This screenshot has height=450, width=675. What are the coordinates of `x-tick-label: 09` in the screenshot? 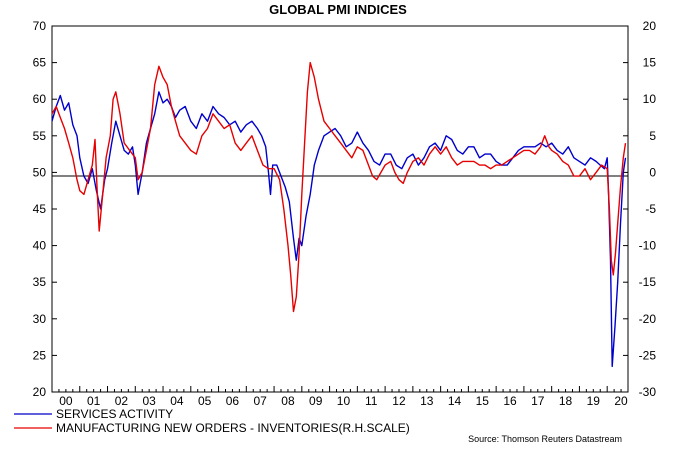 It's located at (316, 401).